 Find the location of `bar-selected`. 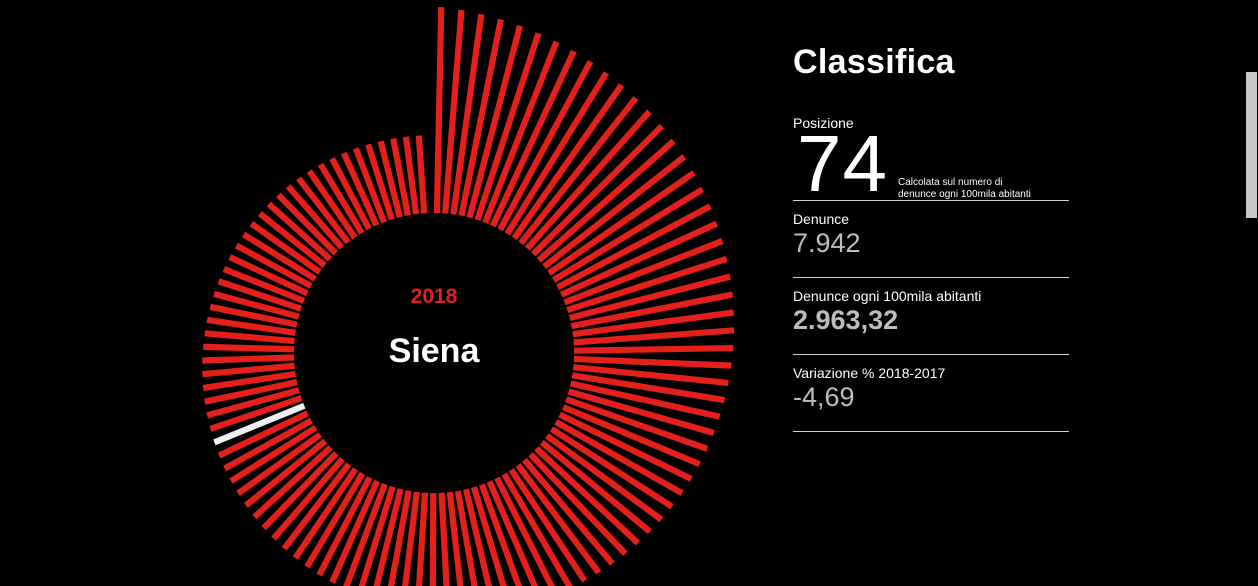

bar-selected is located at coordinates (259, 424).